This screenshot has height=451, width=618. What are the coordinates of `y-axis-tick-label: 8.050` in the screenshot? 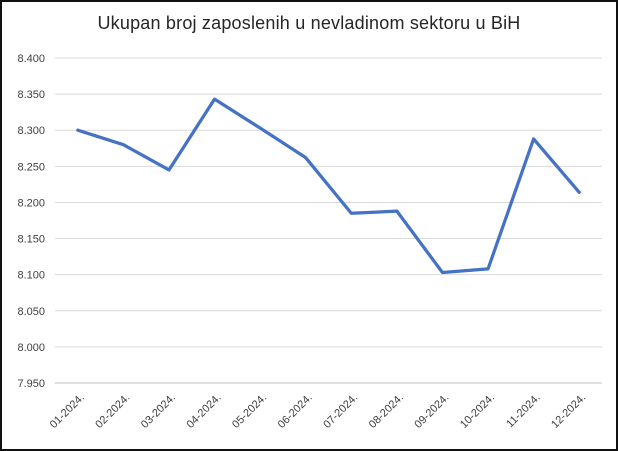 It's located at (31, 312).